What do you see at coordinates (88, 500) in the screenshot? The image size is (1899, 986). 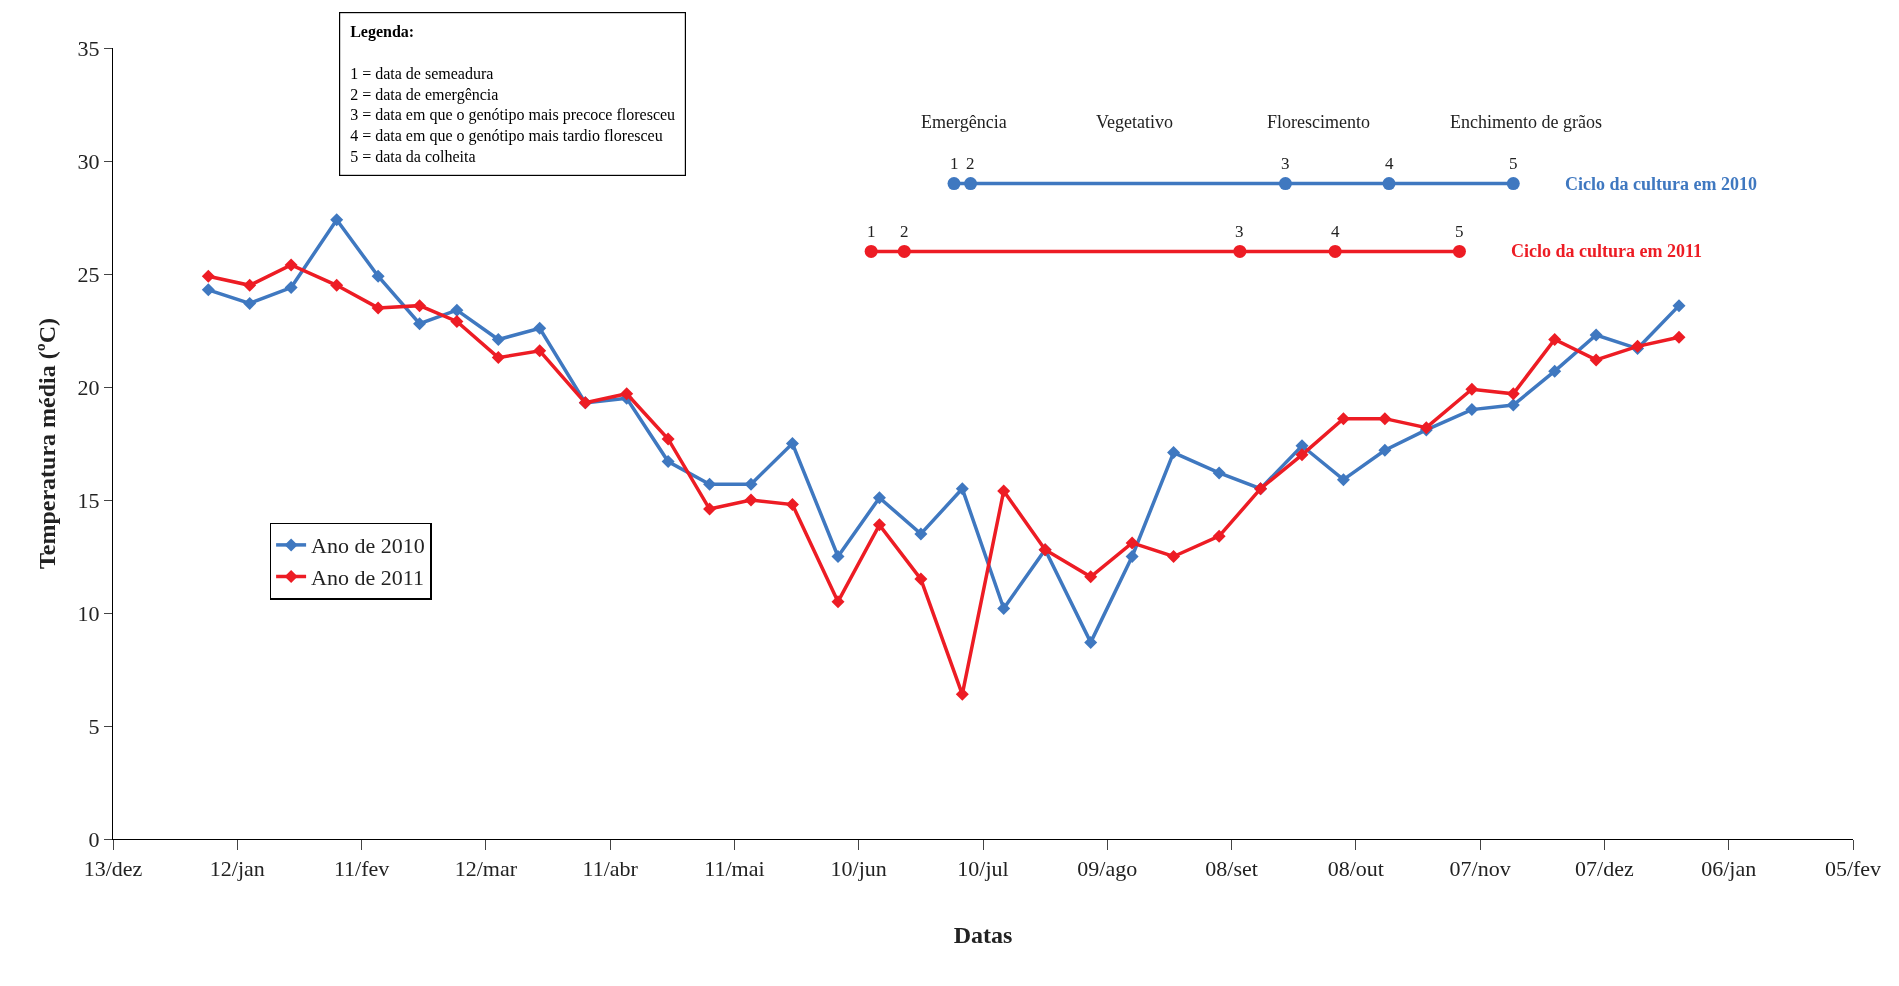 I see `y-tick-label: 15` at bounding box center [88, 500].